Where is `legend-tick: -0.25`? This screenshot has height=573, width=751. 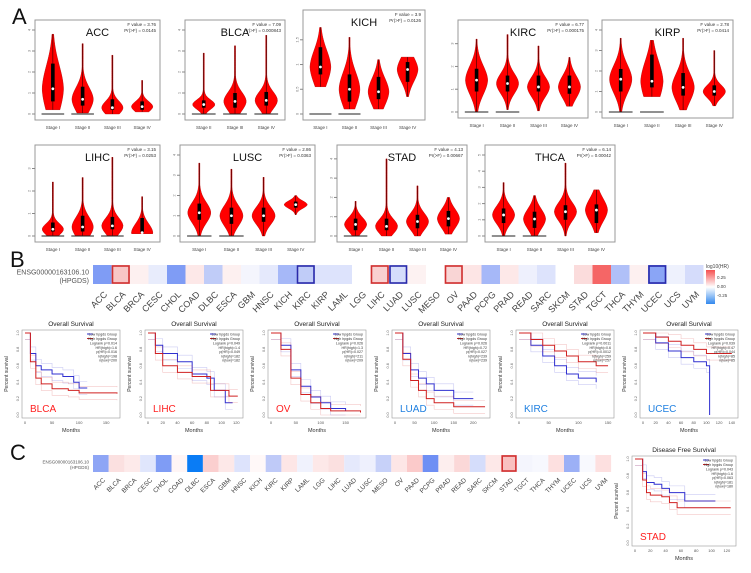
legend-tick: -0.25 is located at coordinates (722, 295).